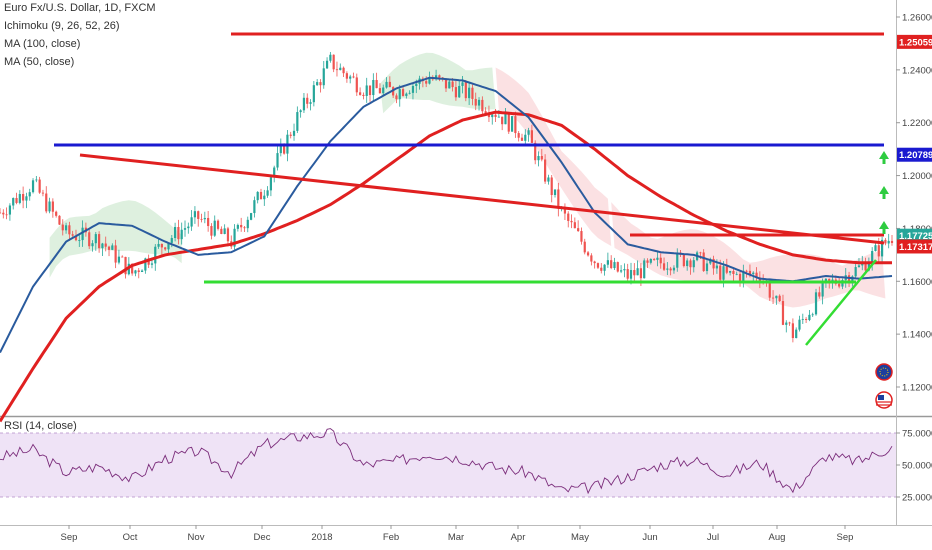  I want to click on price-axis-tick: 1.22000, so click(914, 123).